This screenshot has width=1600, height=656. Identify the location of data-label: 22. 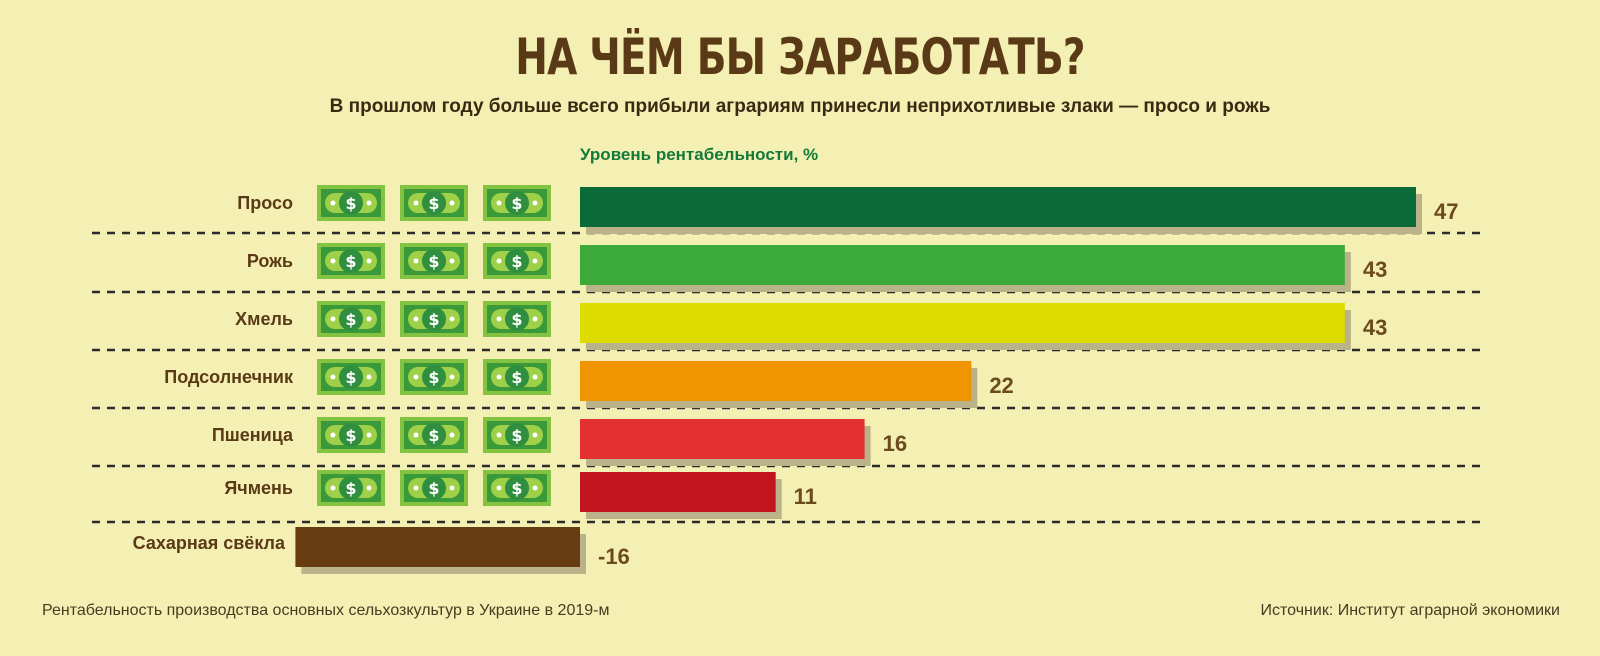
(1001, 385).